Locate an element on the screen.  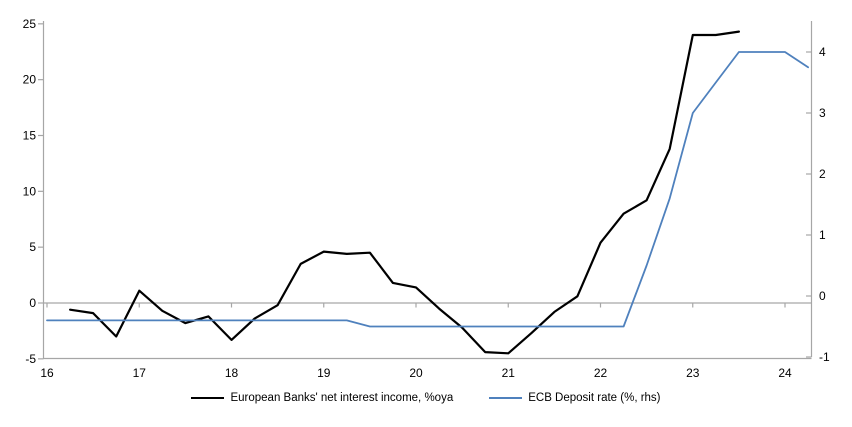
black-line-swatch-icon is located at coordinates (208, 398).